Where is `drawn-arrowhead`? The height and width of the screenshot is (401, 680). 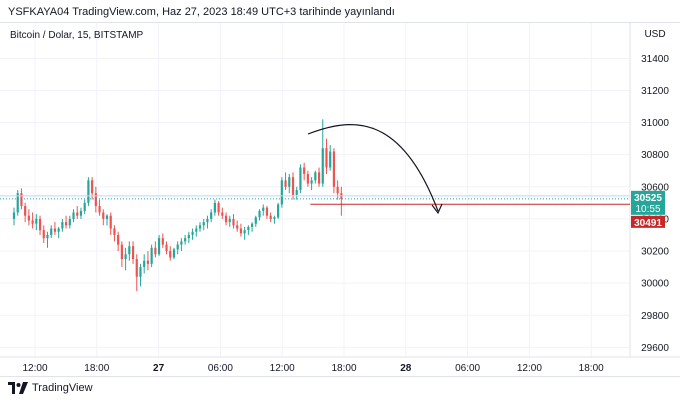
drawn-arrowhead is located at coordinates (437, 209).